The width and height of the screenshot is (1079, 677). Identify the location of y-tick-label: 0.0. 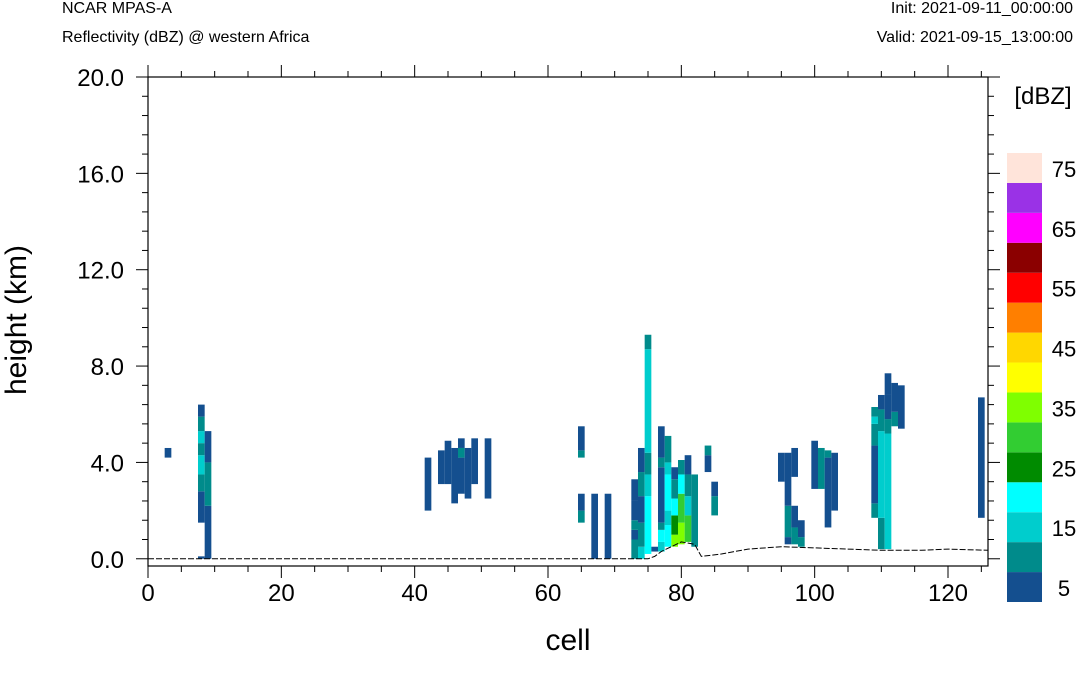
(107, 560).